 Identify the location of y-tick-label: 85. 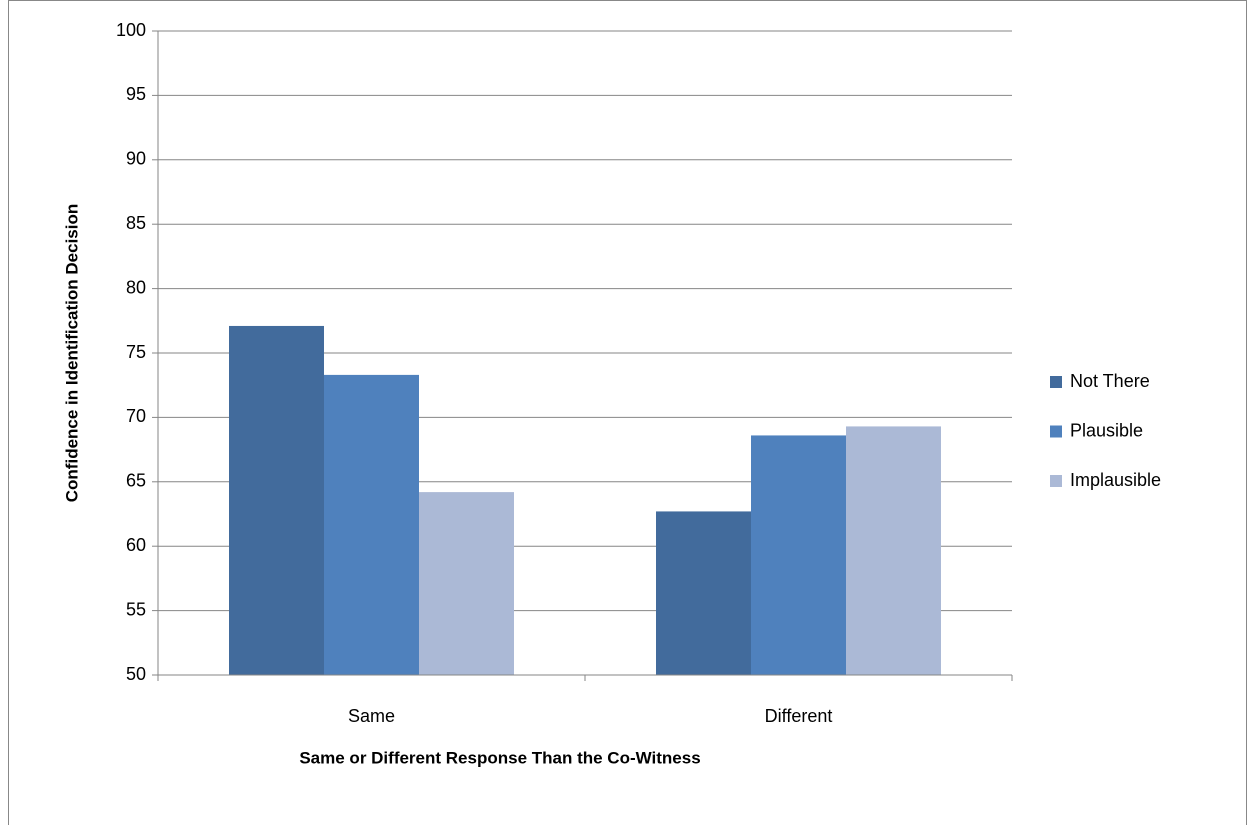
(136, 223).